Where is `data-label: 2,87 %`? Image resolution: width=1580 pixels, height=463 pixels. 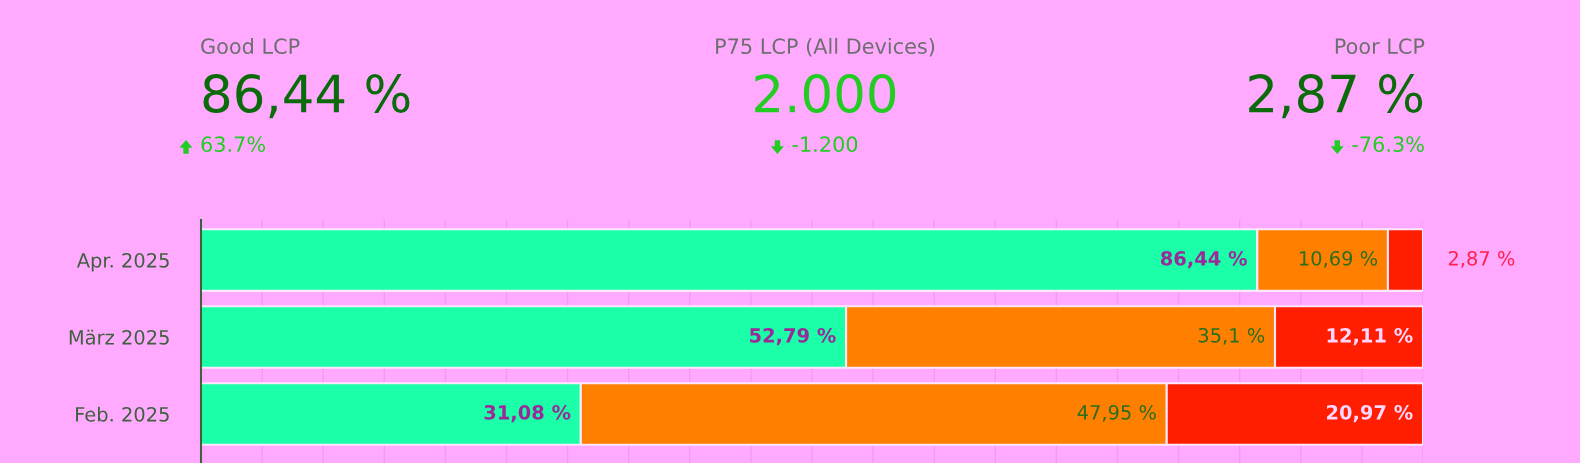 data-label: 2,87 % is located at coordinates (1481, 259).